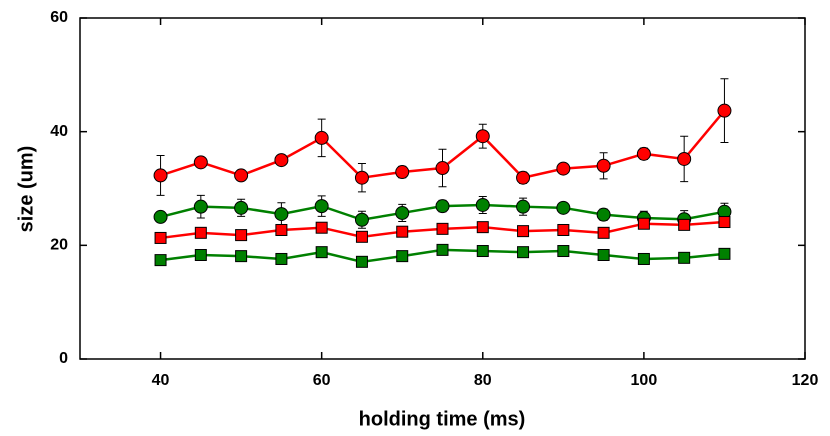 This screenshot has width=830, height=436. What do you see at coordinates (63, 358) in the screenshot?
I see `y-tick-label: 0` at bounding box center [63, 358].